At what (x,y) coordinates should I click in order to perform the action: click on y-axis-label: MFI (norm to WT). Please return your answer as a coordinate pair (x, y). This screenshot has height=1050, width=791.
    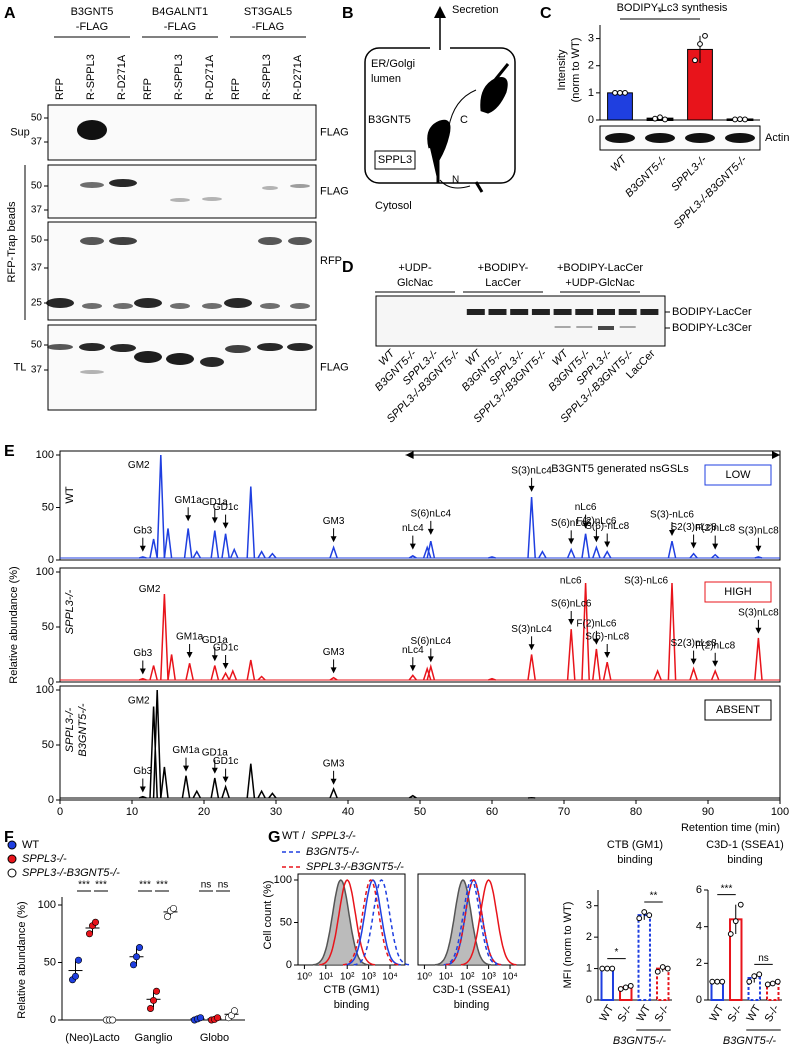
    Looking at the image, I should click on (568, 945).